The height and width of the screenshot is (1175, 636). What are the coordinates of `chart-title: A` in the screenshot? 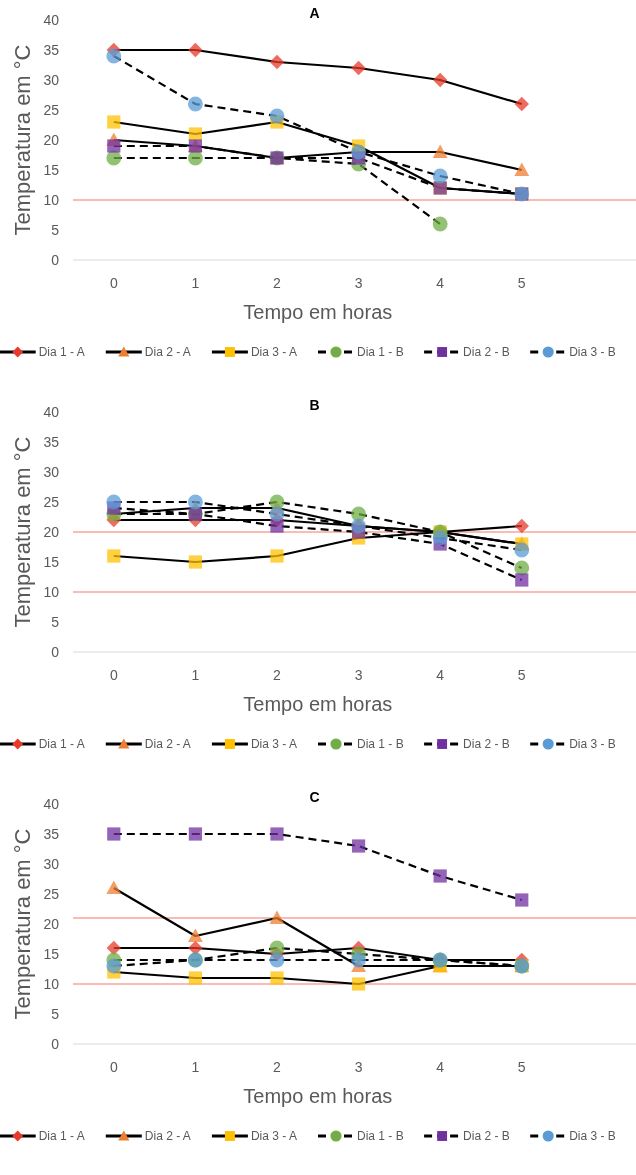 It's located at (314, 13).